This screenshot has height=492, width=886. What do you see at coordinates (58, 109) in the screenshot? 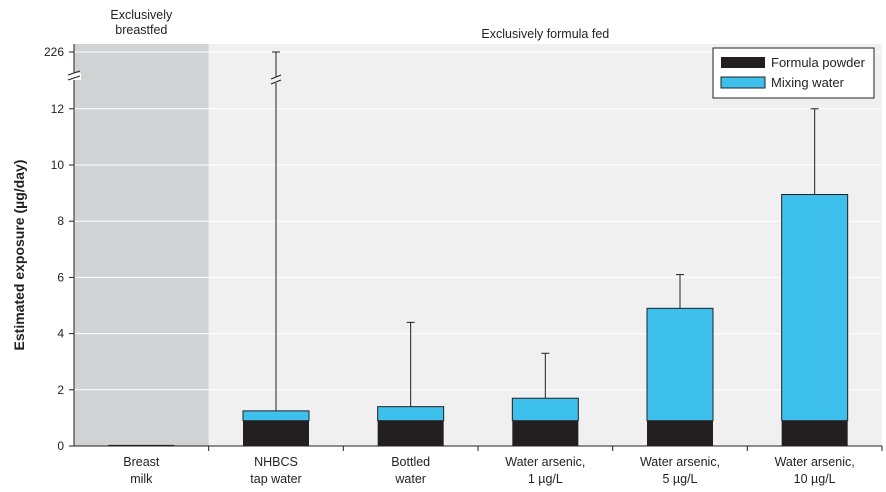
I see `y-tick-label: 12` at bounding box center [58, 109].